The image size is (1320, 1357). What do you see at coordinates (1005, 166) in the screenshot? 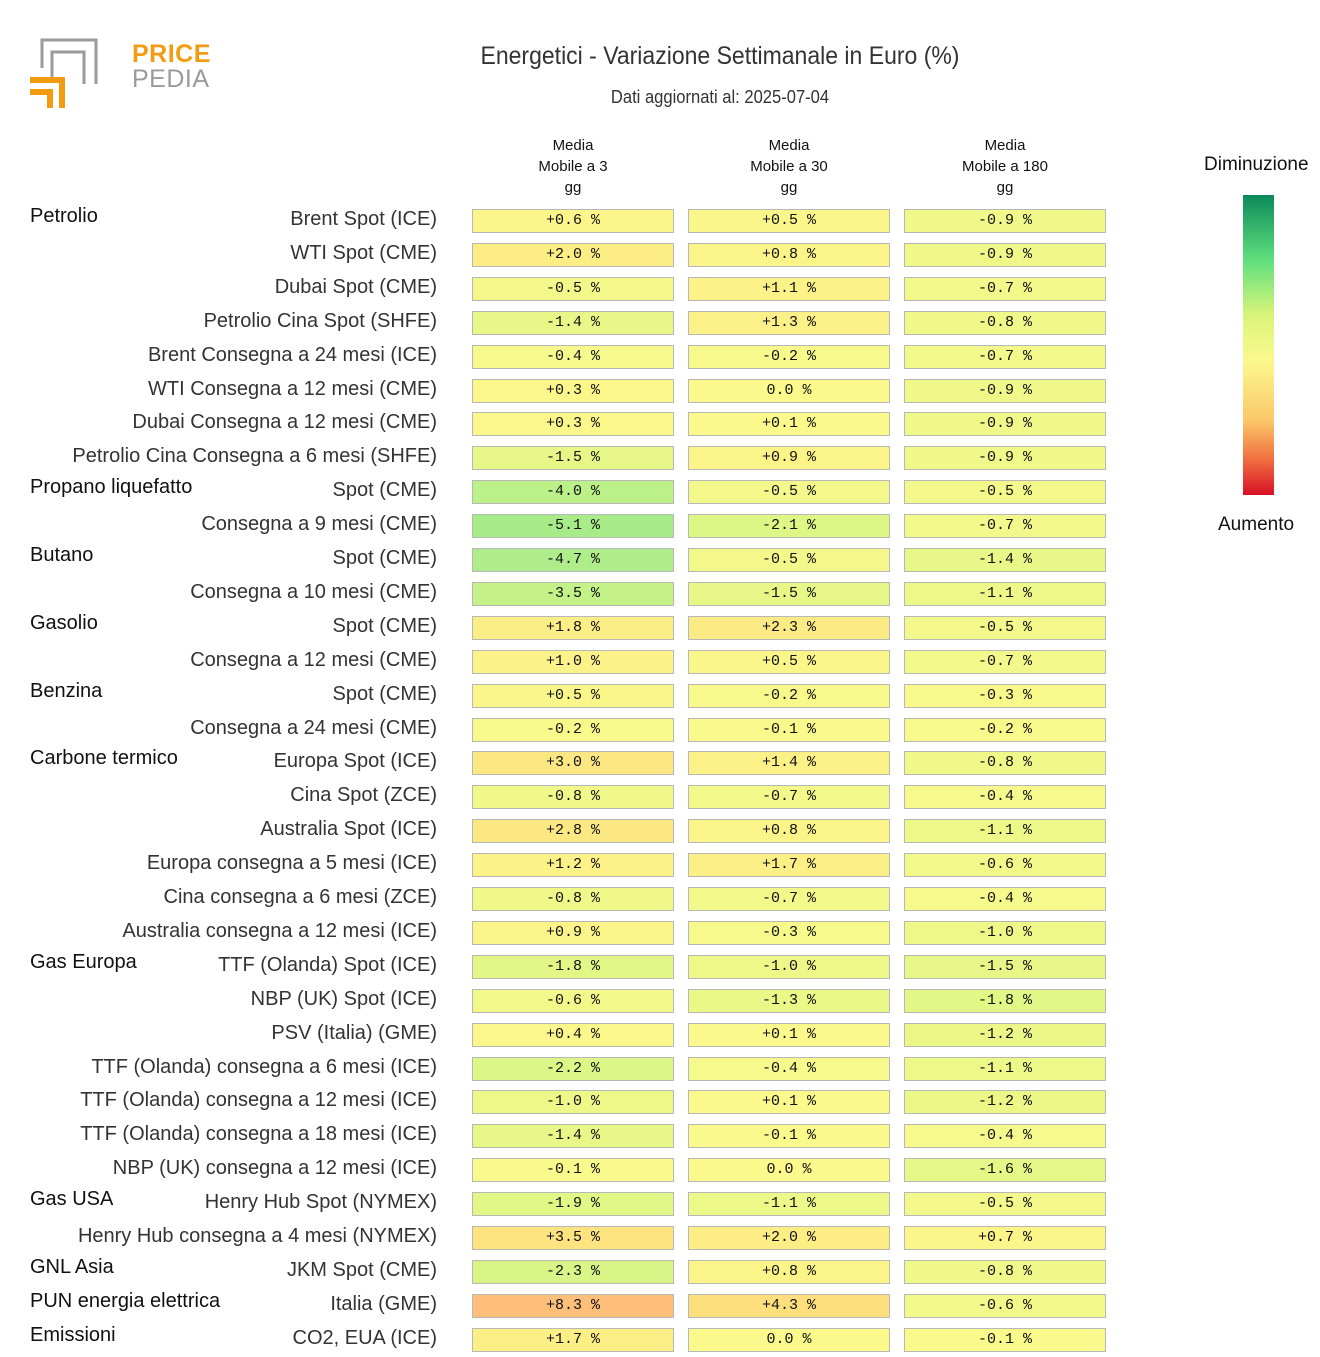
I see `column-header-line: Mobile a 180` at bounding box center [1005, 166].